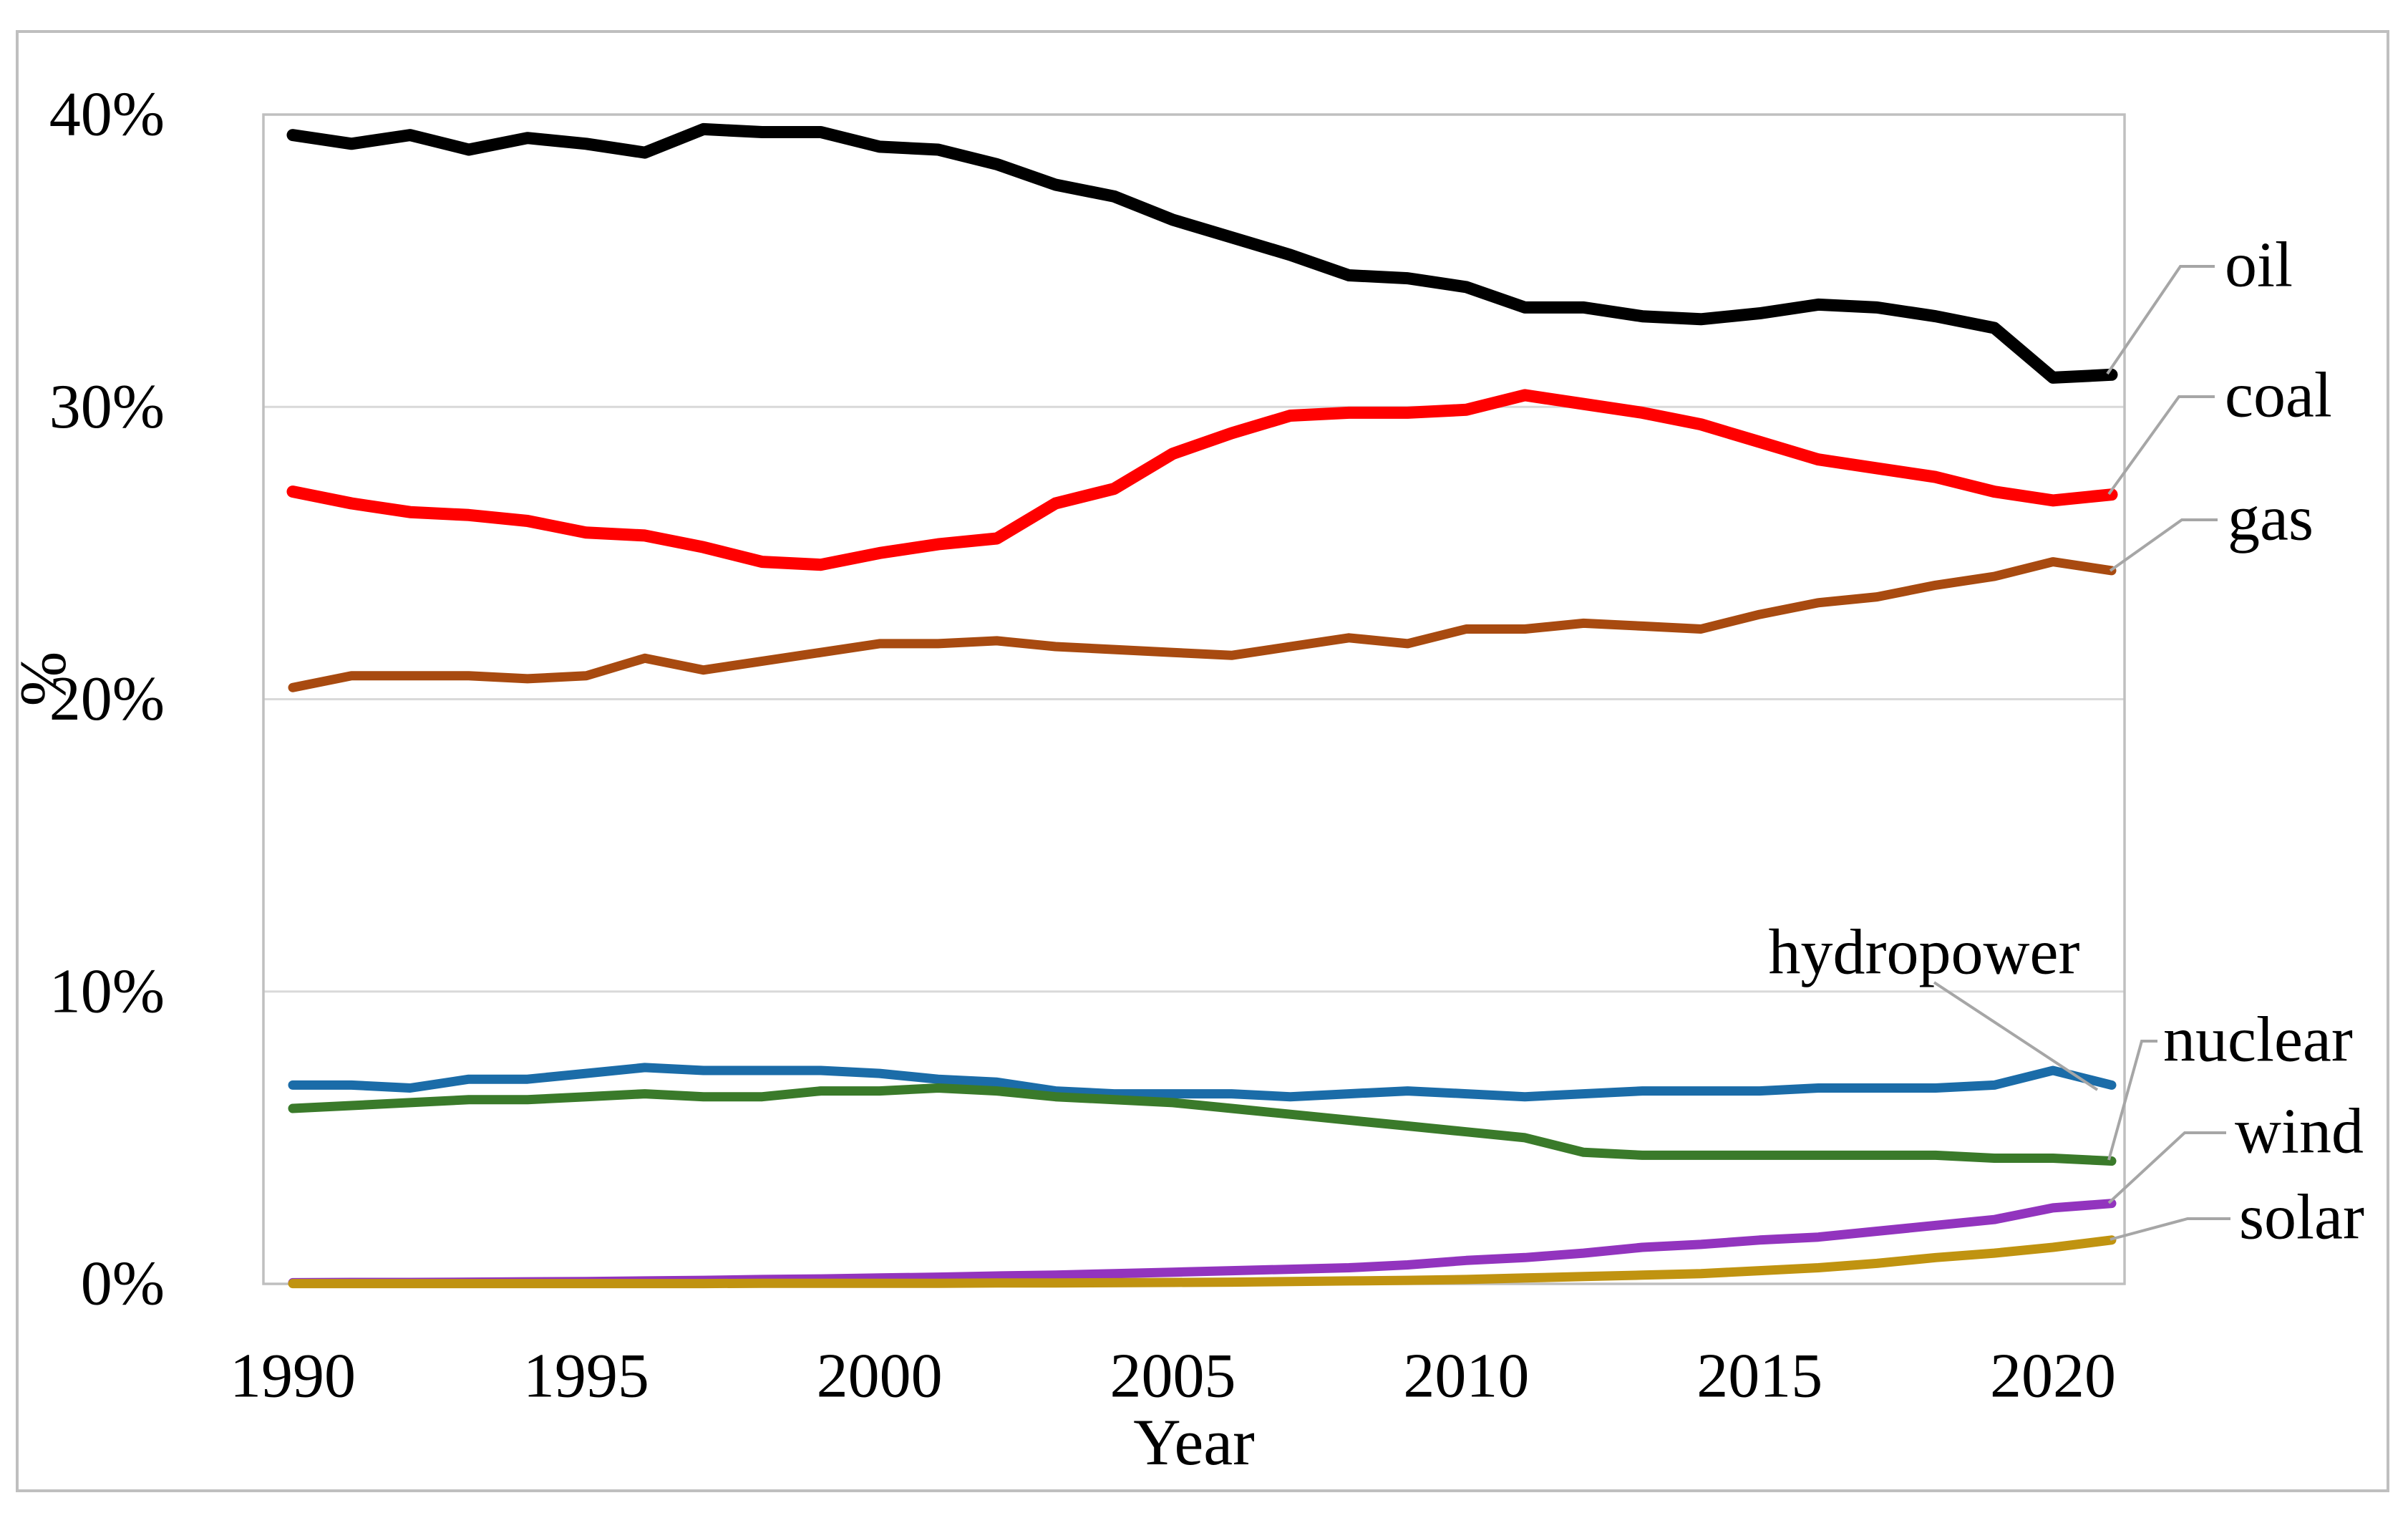  I want to click on leader-line-solar, so click(2170, 1229).